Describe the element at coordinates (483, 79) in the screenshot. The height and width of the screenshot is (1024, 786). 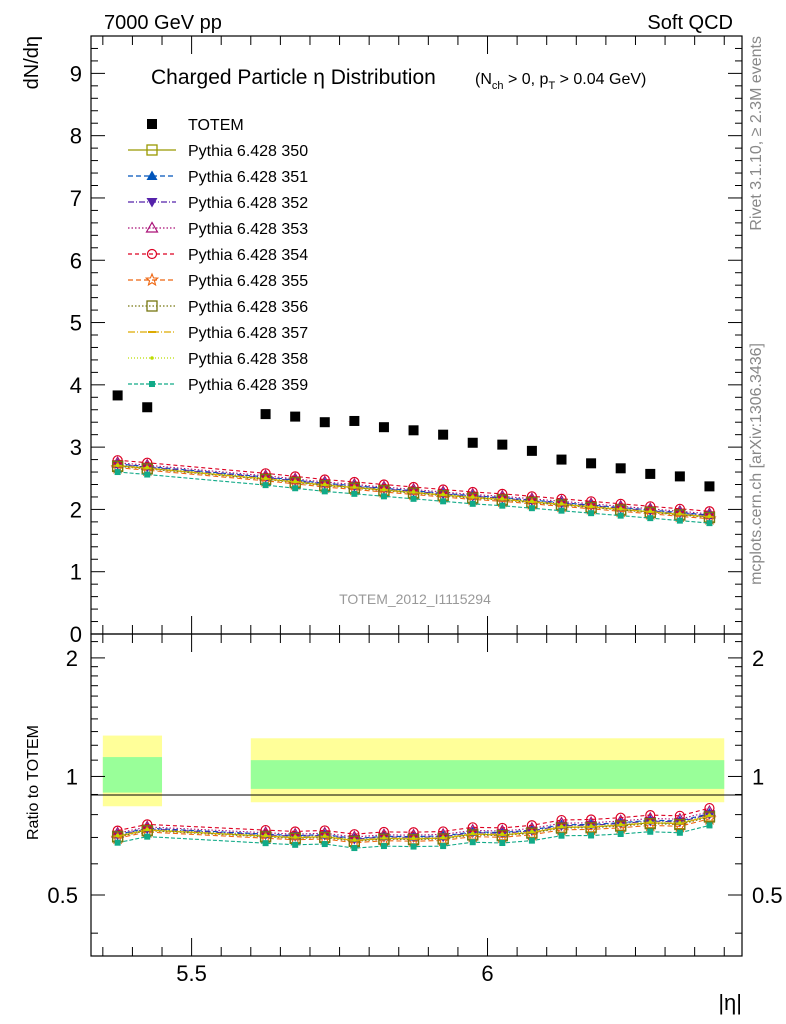
I see `title-cut-open: (N` at that location.